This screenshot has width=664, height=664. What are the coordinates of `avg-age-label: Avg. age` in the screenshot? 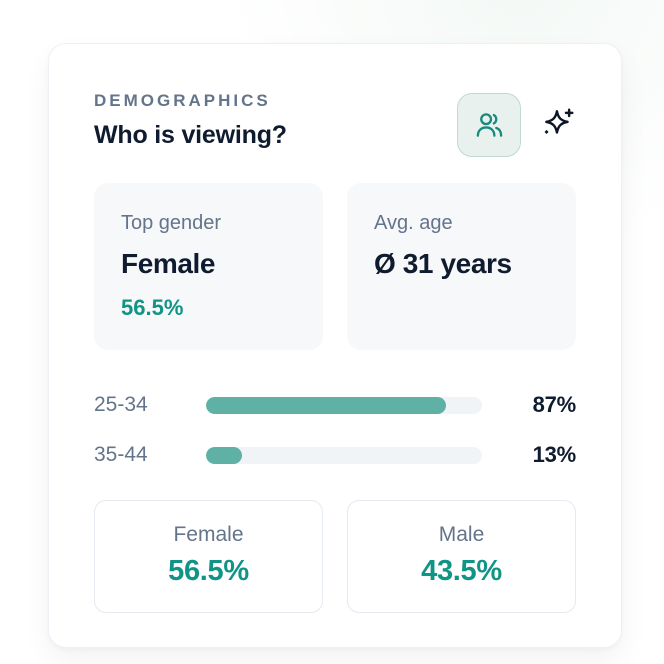 It's located at (413, 223).